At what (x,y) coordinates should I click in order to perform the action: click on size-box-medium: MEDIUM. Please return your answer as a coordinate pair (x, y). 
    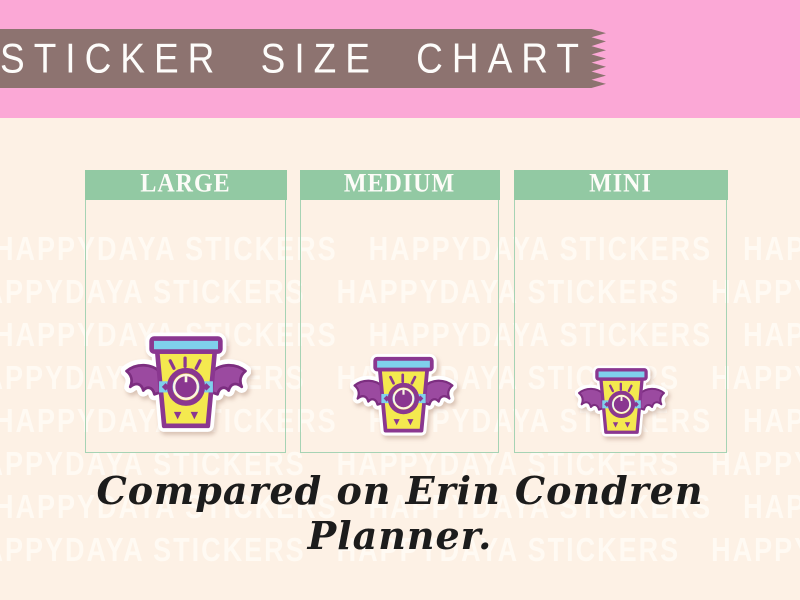
    Looking at the image, I should click on (399, 311).